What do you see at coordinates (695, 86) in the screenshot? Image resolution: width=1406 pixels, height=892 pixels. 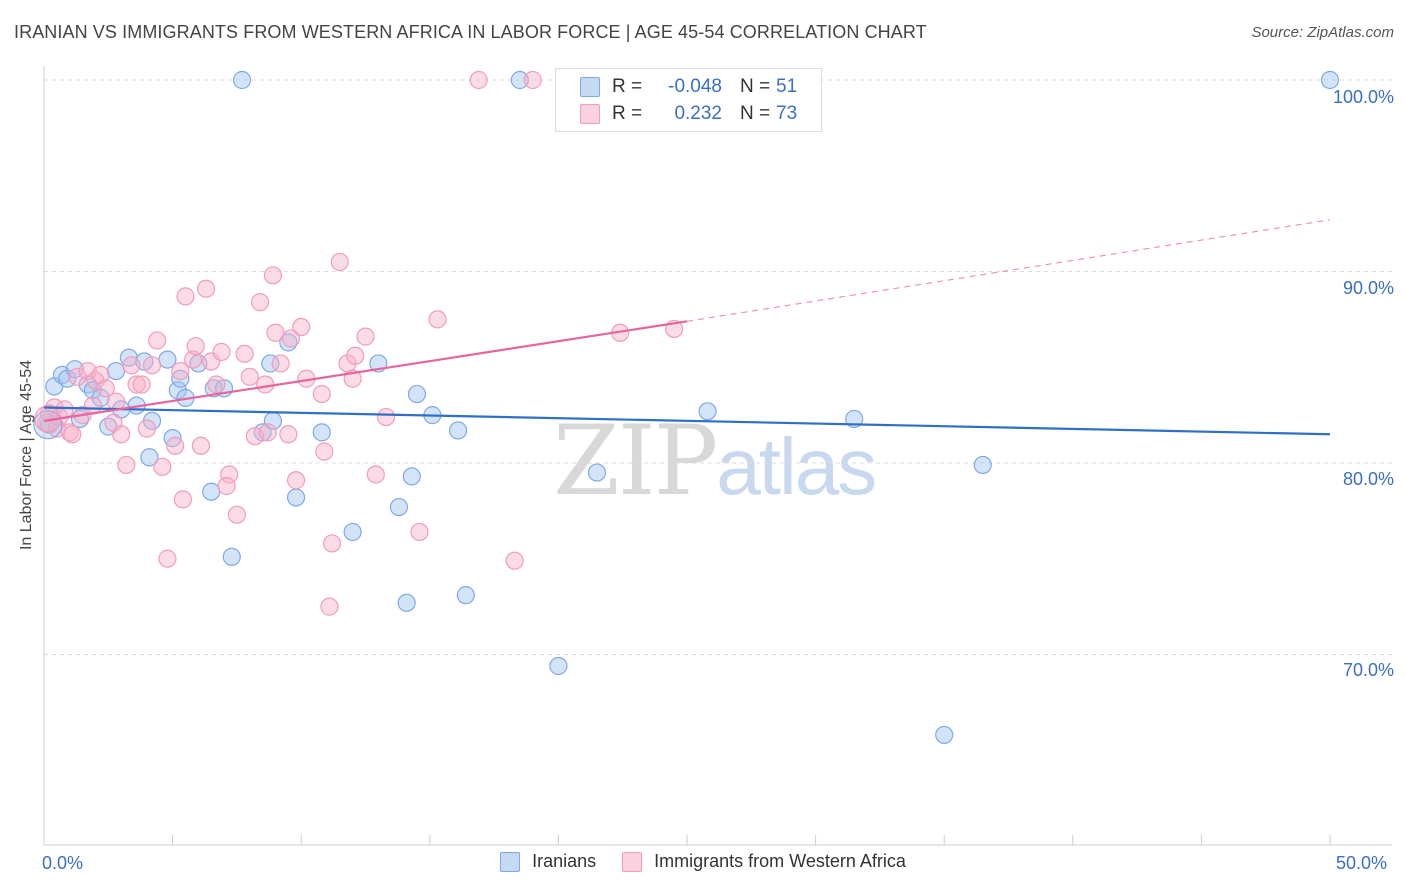 I see `legend-r-value: -0.048` at bounding box center [695, 86].